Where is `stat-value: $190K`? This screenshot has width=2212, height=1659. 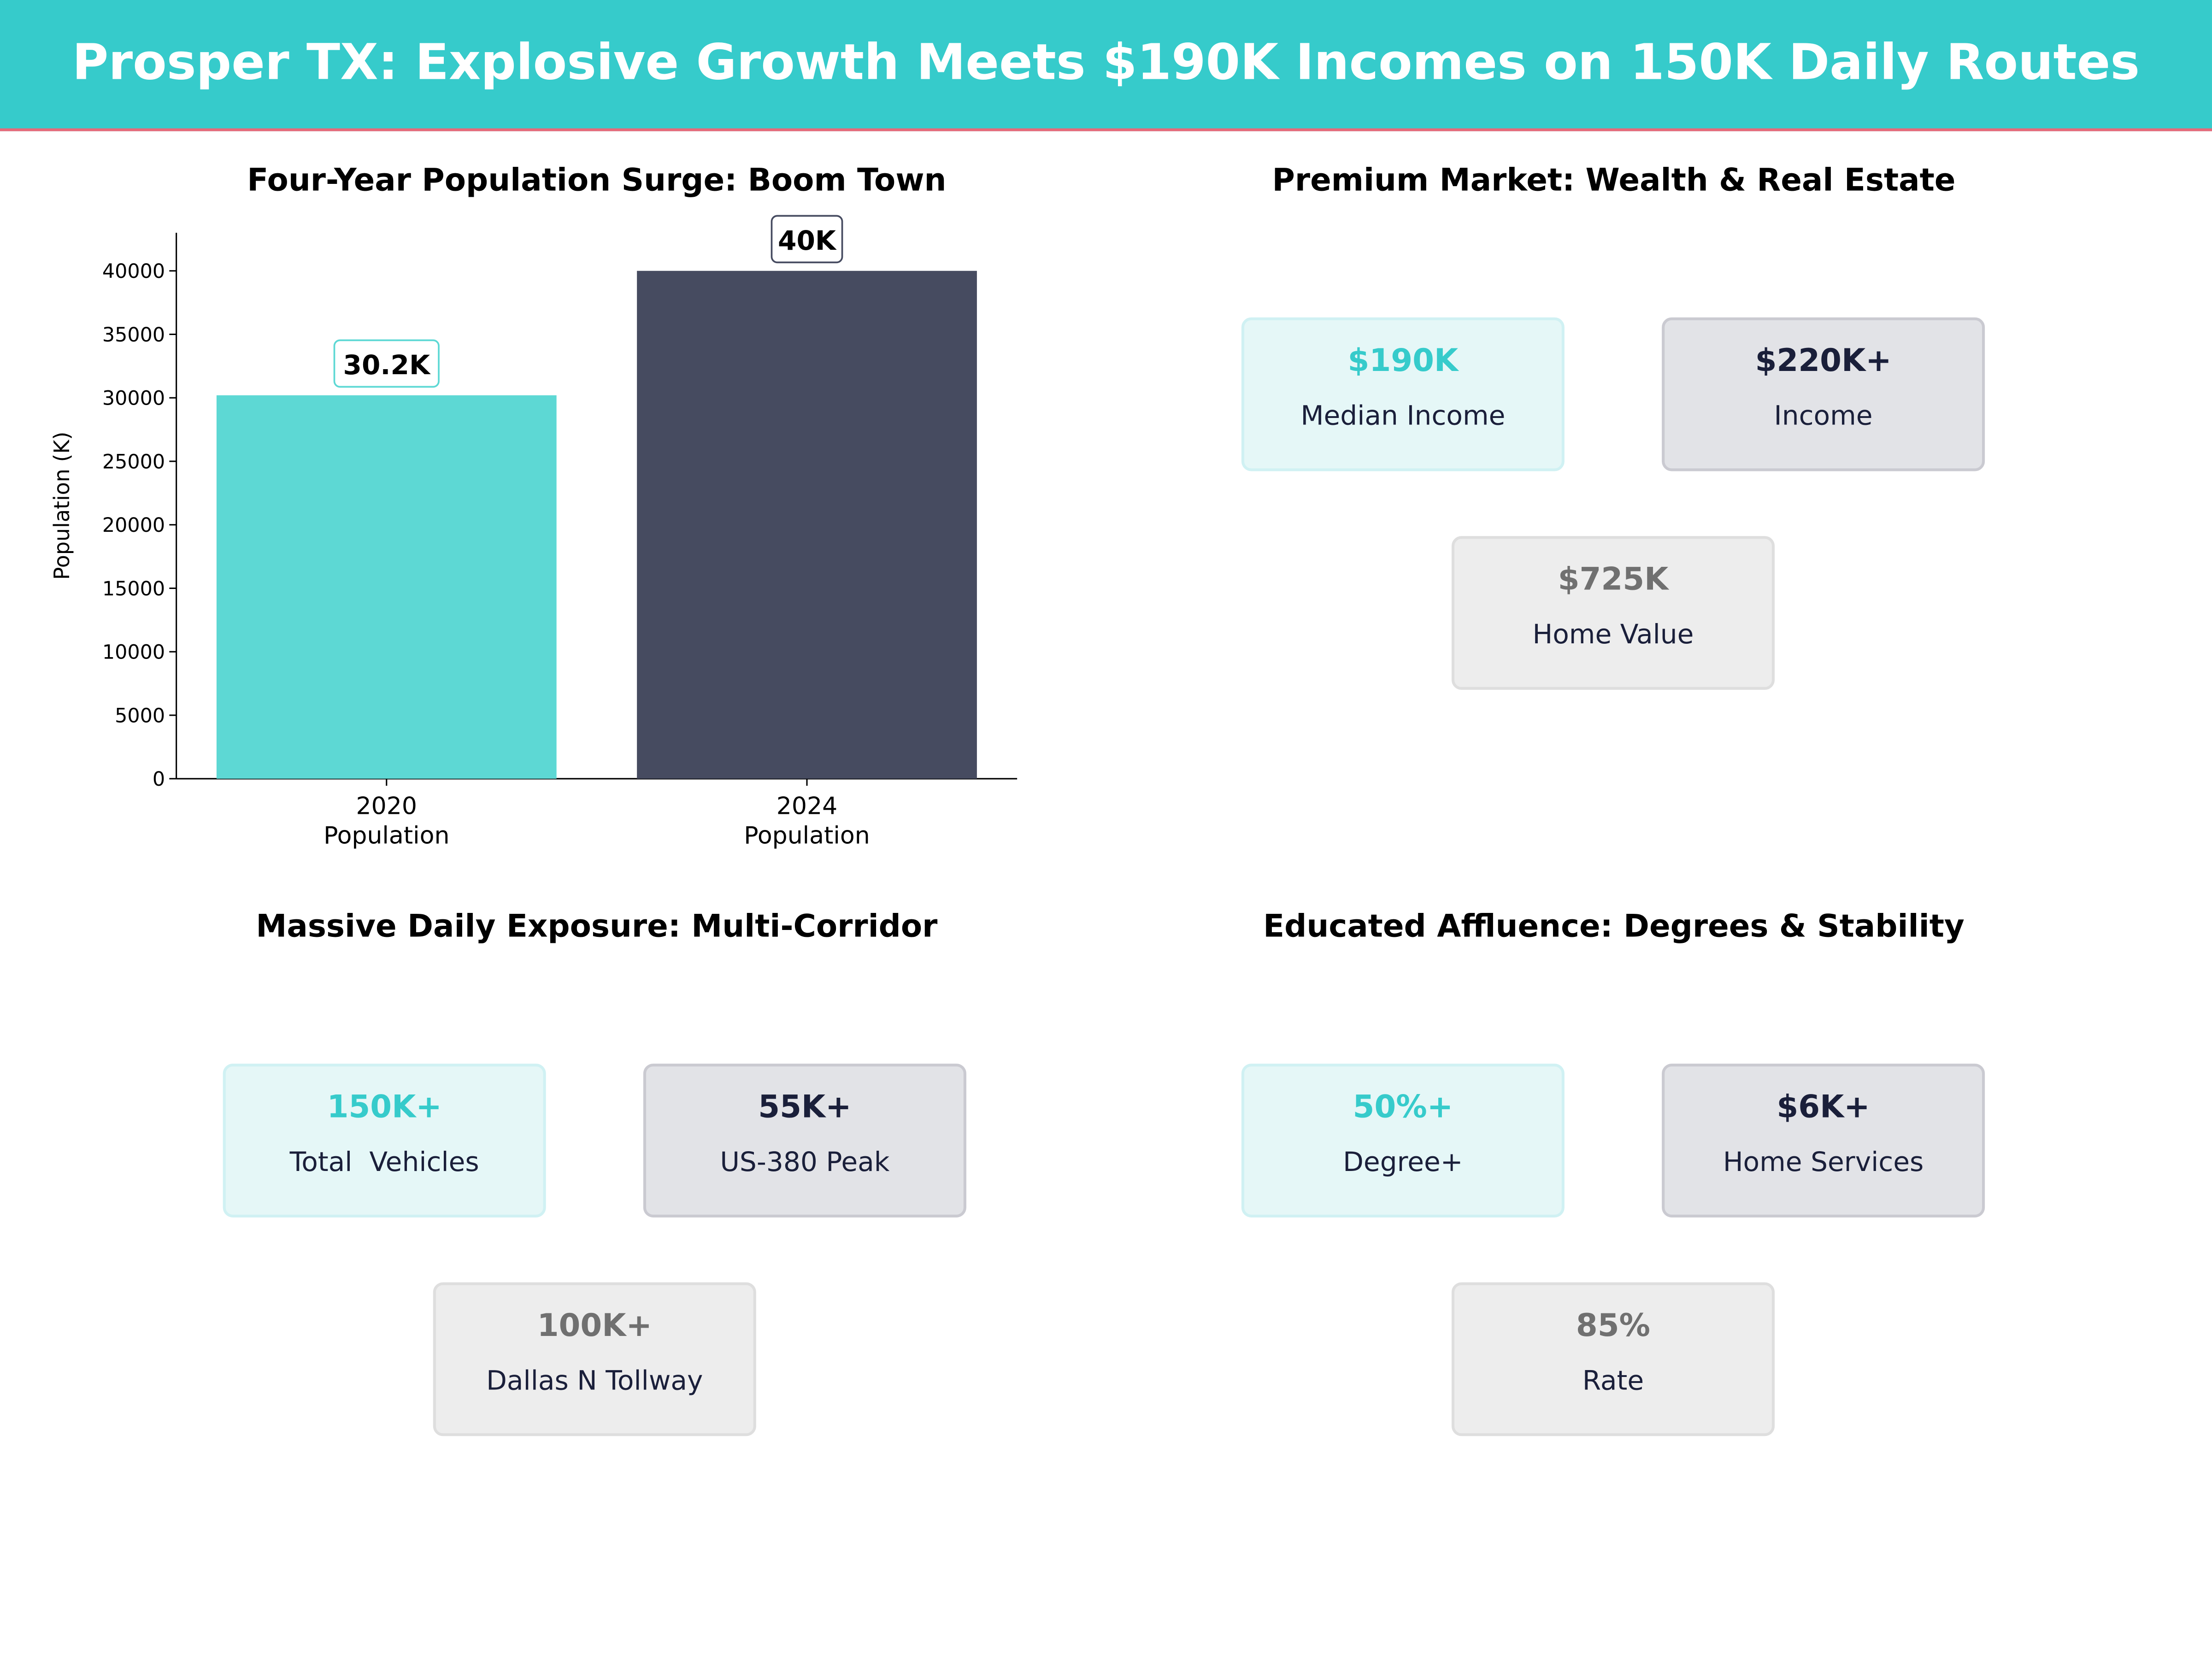
stat-value: $190K is located at coordinates (1403, 362).